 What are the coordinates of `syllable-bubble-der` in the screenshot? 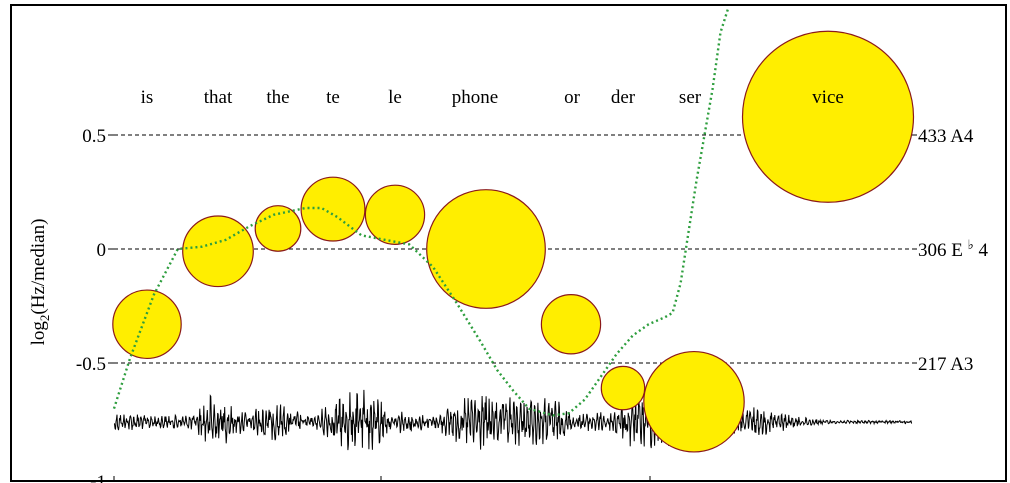 It's located at (623, 388).